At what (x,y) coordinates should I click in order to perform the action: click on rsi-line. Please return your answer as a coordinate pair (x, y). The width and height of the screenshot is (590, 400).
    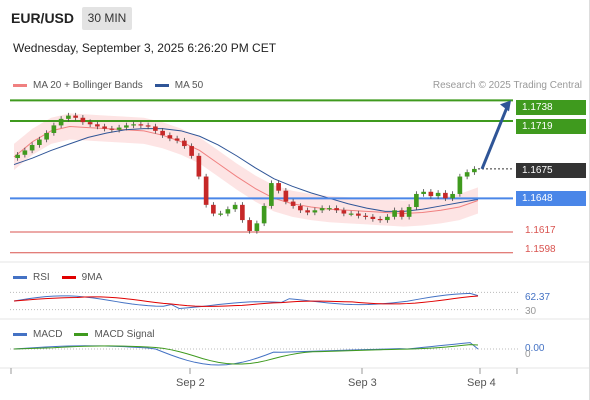
    Looking at the image, I should click on (246, 300).